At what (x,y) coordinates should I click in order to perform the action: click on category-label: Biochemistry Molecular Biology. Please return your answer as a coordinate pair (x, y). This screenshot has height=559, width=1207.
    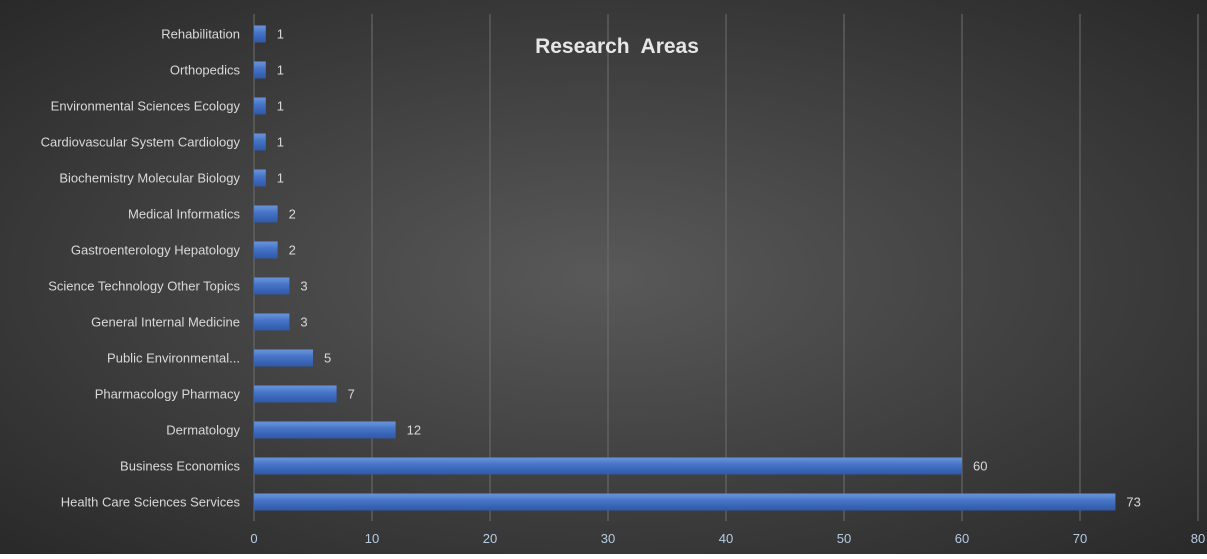
    Looking at the image, I should click on (149, 178).